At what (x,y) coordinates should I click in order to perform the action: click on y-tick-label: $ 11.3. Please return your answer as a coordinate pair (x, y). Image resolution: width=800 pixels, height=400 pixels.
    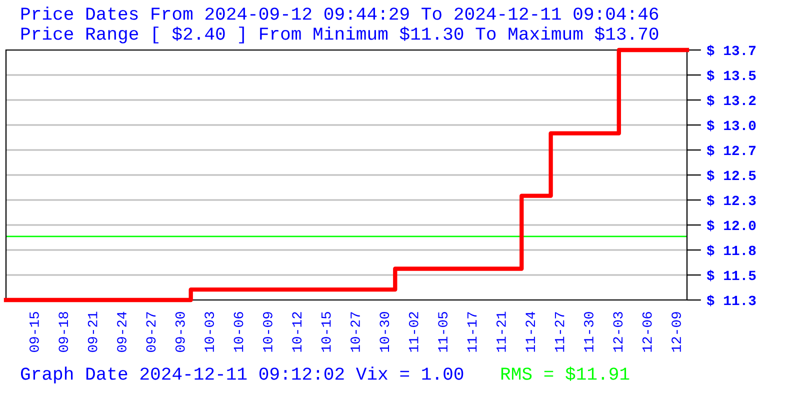
    Looking at the image, I should click on (731, 300).